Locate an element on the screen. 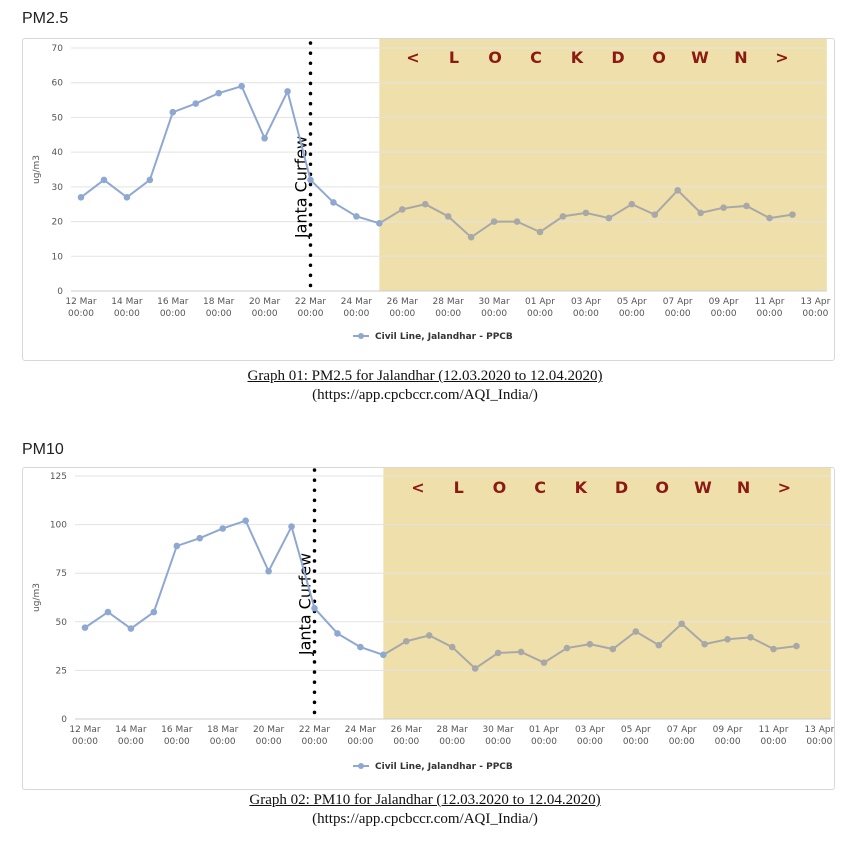  pm25-x-tick-label: 11 Apr is located at coordinates (770, 302).